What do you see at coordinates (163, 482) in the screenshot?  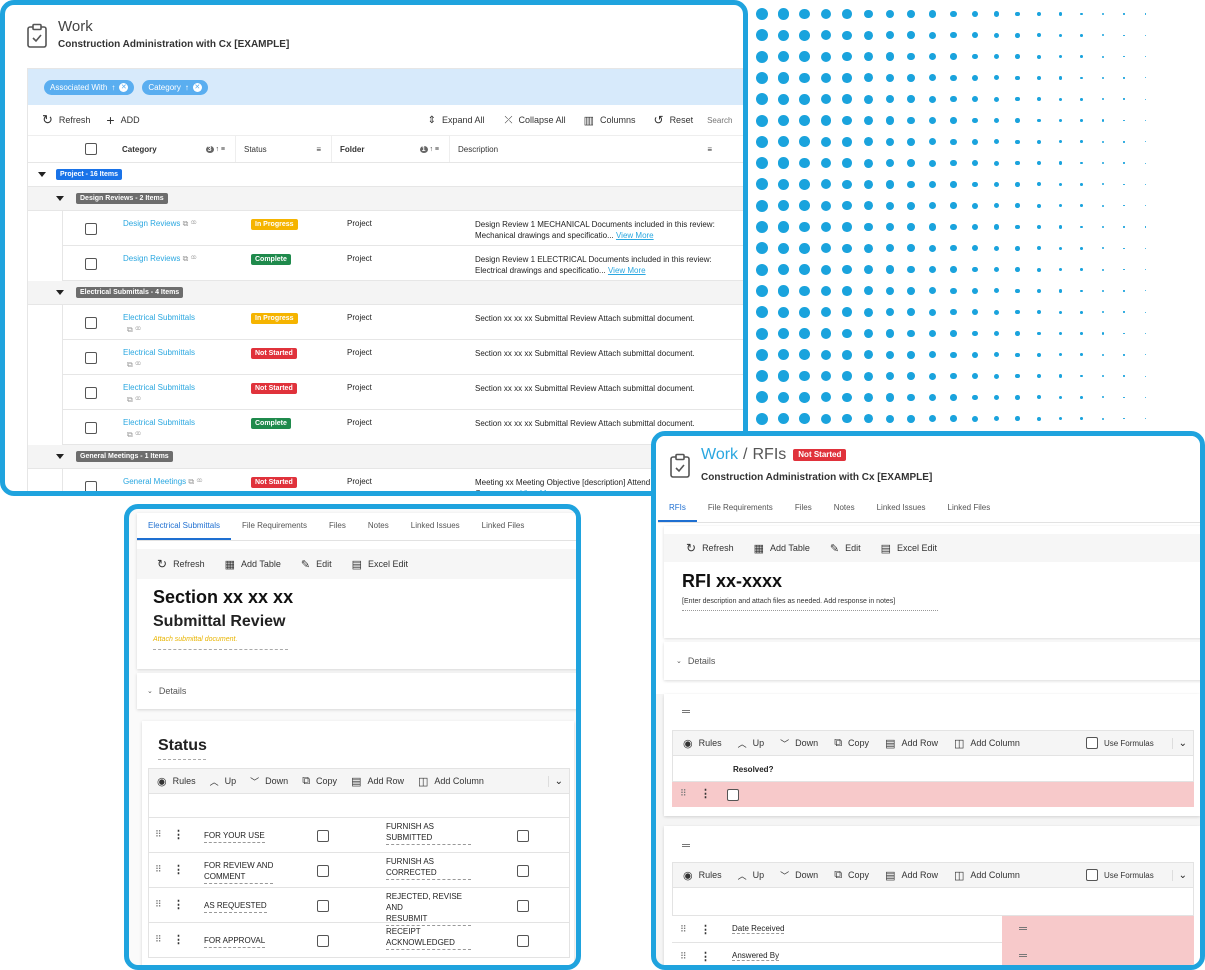 I see `category-link: General Meetings ⧉ ⚭` at bounding box center [163, 482].